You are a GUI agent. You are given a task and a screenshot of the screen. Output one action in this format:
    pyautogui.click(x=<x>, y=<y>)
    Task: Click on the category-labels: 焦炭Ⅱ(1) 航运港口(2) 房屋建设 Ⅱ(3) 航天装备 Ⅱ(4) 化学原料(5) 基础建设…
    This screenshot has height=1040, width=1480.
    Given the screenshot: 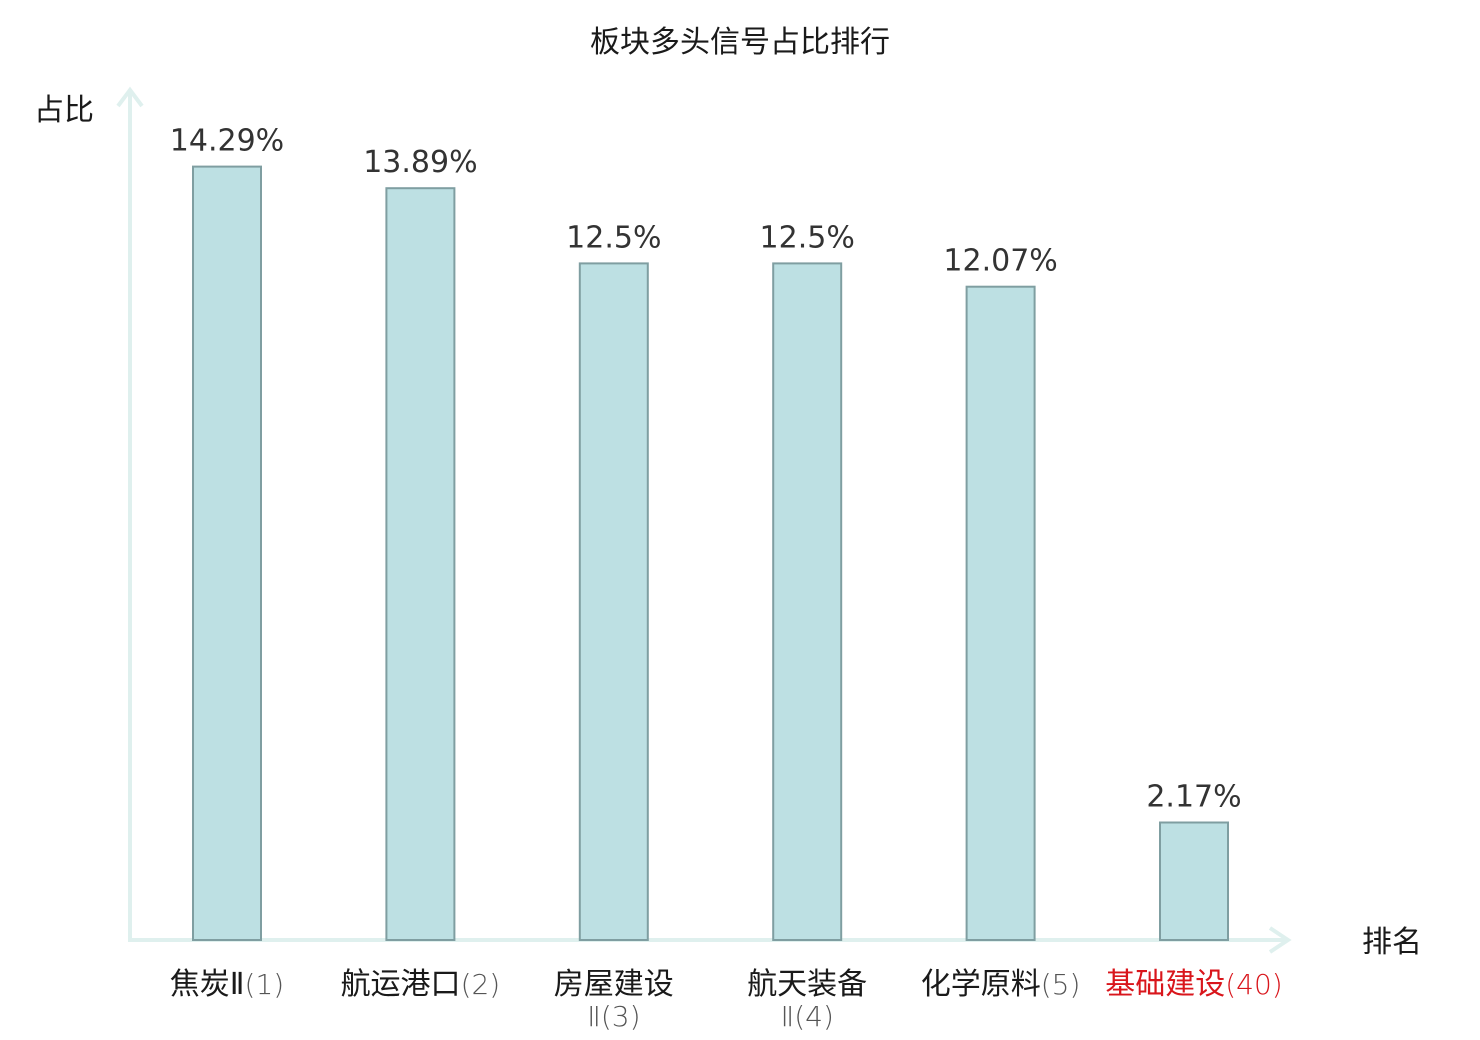 What is the action you would take?
    pyautogui.click(x=726, y=1000)
    